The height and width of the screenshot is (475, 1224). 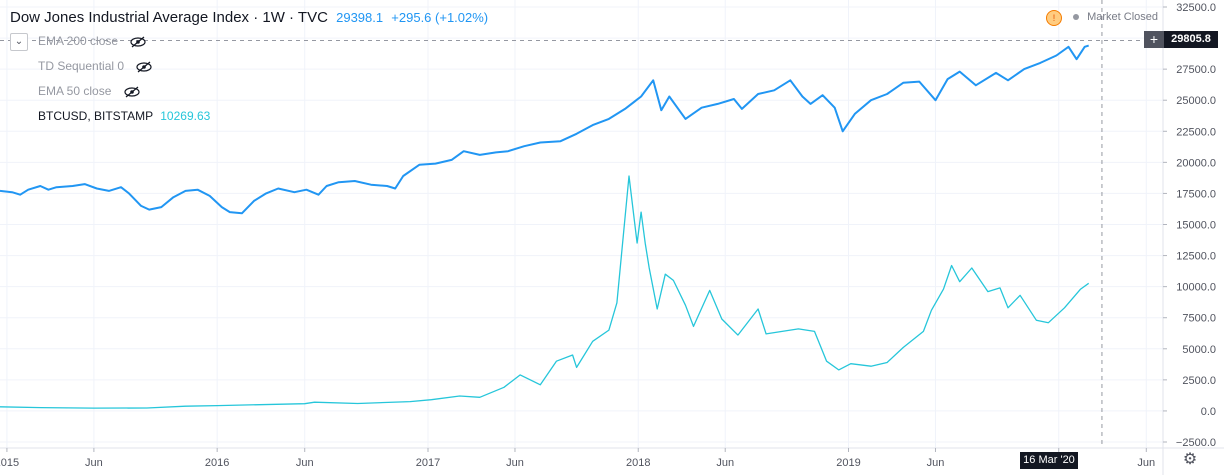 I want to click on y-tick-label: 30000.0, so click(x=1196, y=39).